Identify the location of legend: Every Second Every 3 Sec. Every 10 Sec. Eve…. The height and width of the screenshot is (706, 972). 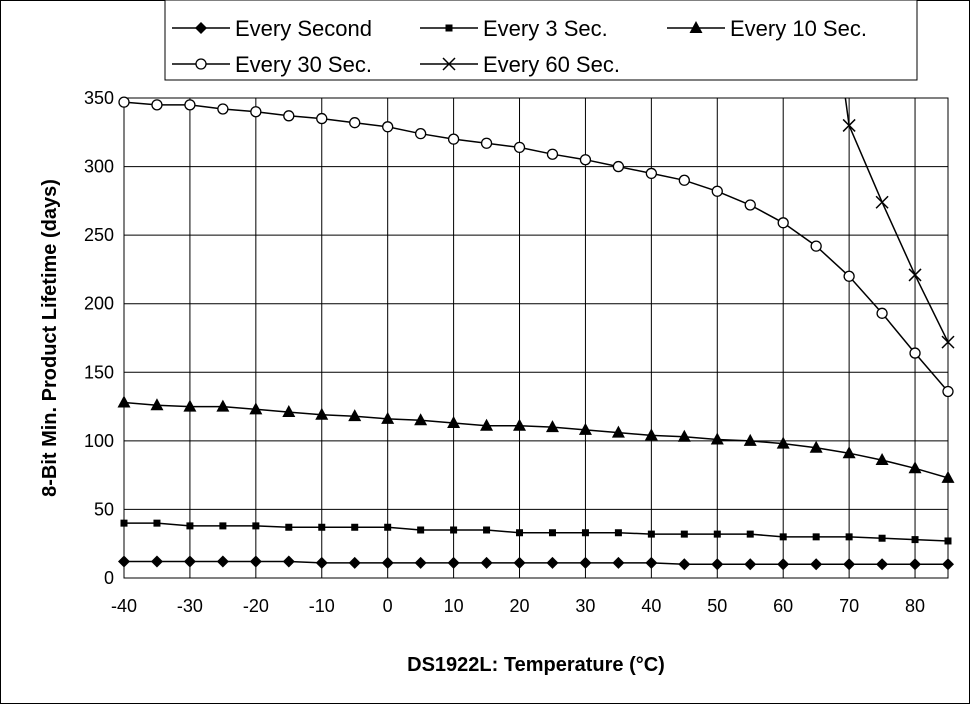
(541, 40).